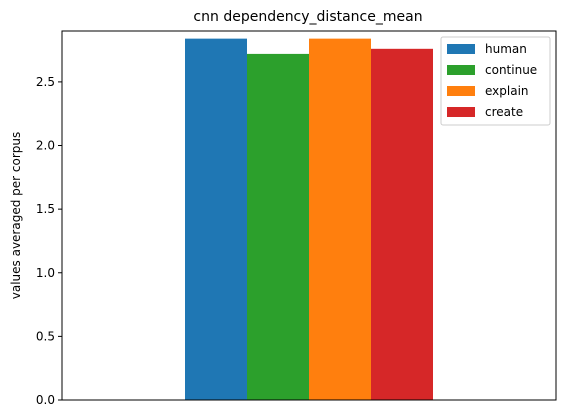  What do you see at coordinates (278, 227) in the screenshot?
I see `bar-continue` at bounding box center [278, 227].